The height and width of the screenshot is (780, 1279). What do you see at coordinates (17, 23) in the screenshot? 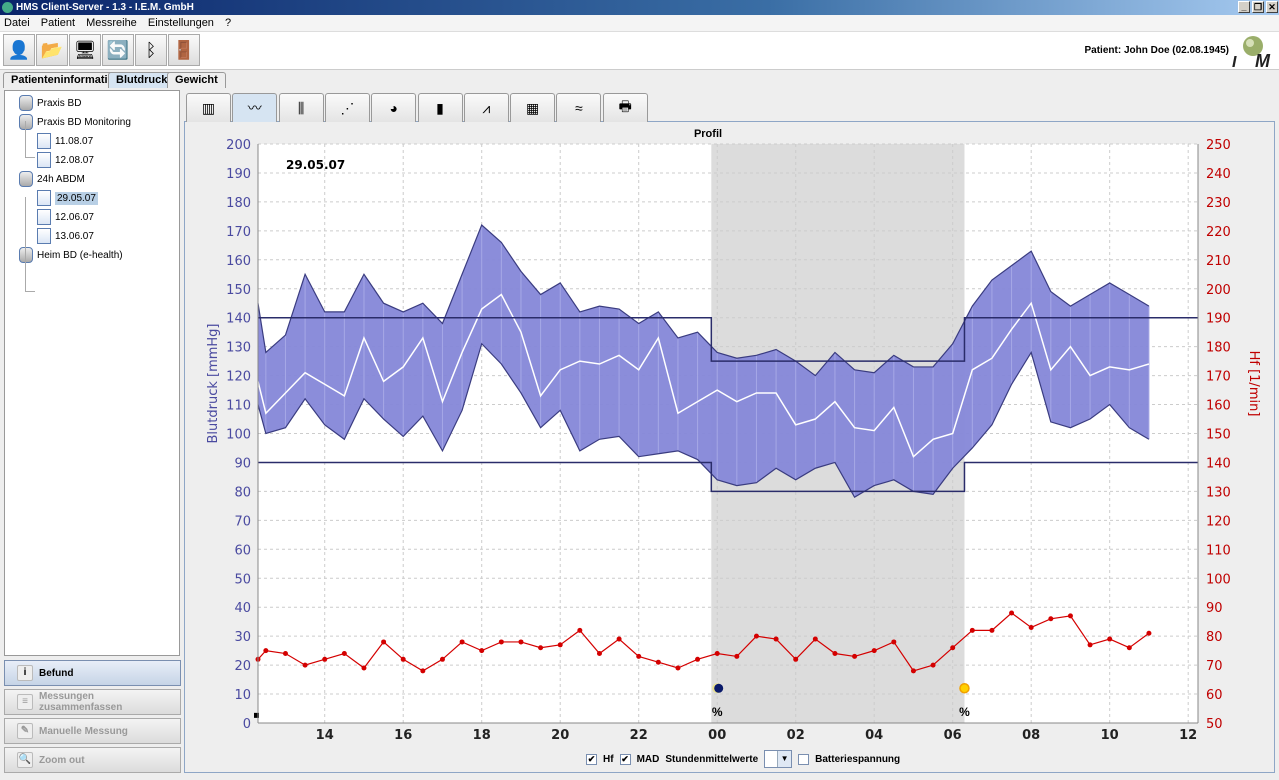
I see `menu-datei: Datei` at bounding box center [17, 23].